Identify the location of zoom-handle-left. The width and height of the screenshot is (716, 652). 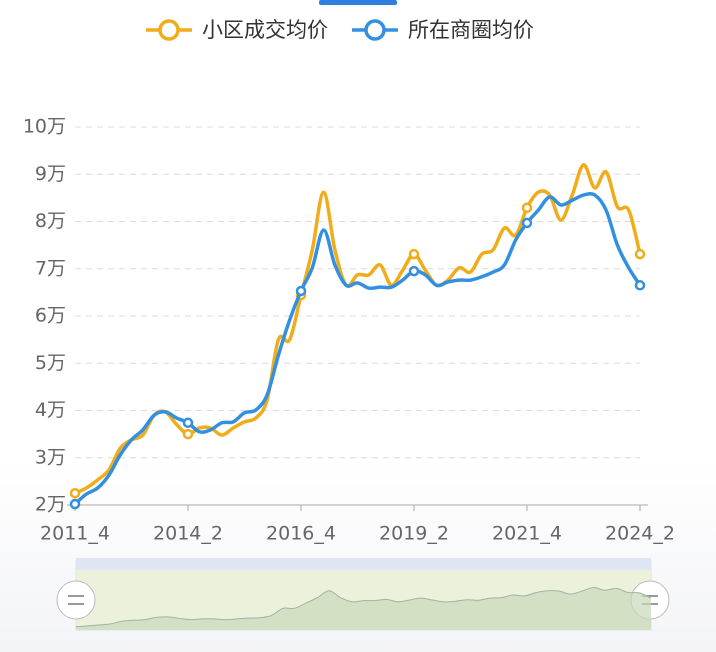
(76, 600).